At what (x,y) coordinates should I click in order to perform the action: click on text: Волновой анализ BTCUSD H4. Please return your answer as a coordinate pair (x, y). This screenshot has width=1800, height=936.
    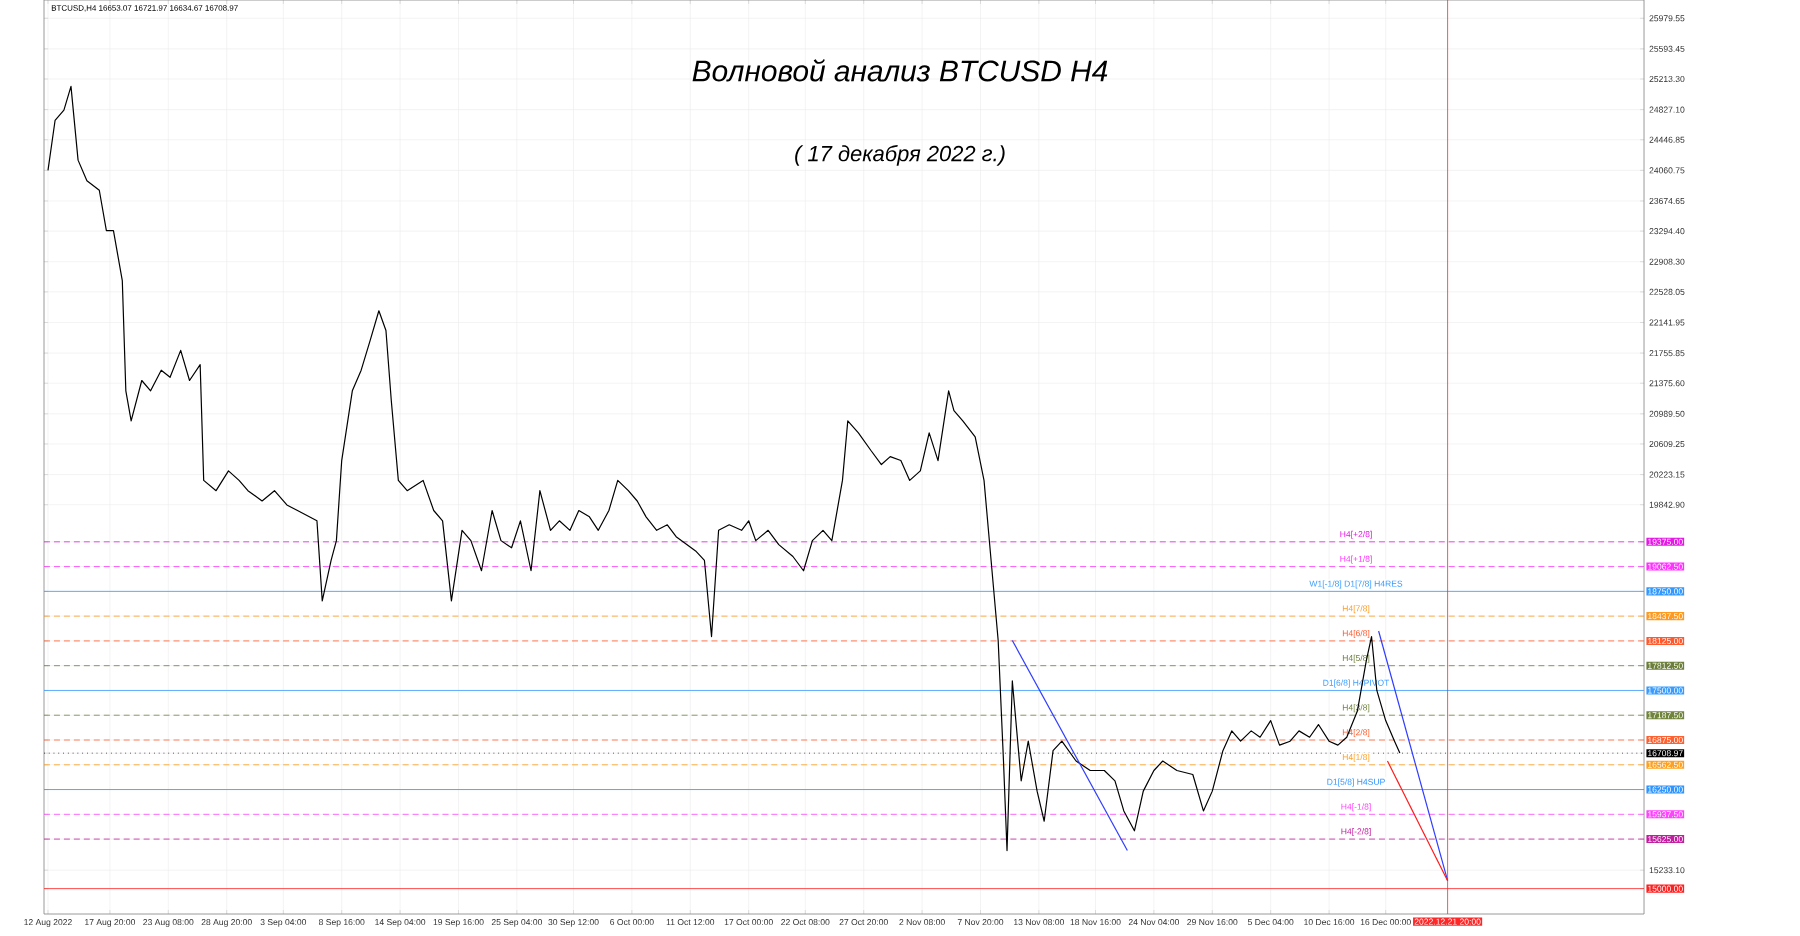
    Looking at the image, I should click on (900, 70).